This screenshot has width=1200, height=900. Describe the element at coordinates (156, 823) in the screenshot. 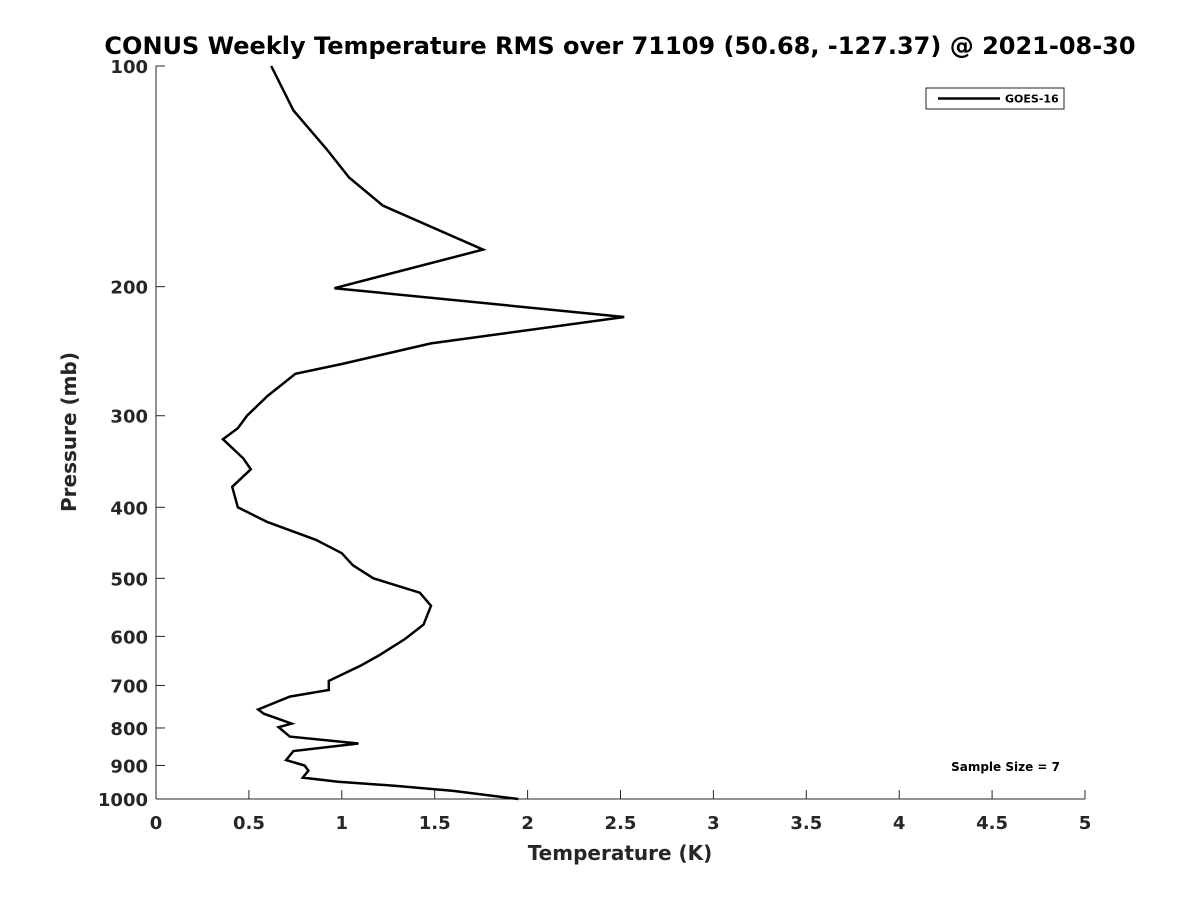

I see `x-tick-label: 0` at that location.